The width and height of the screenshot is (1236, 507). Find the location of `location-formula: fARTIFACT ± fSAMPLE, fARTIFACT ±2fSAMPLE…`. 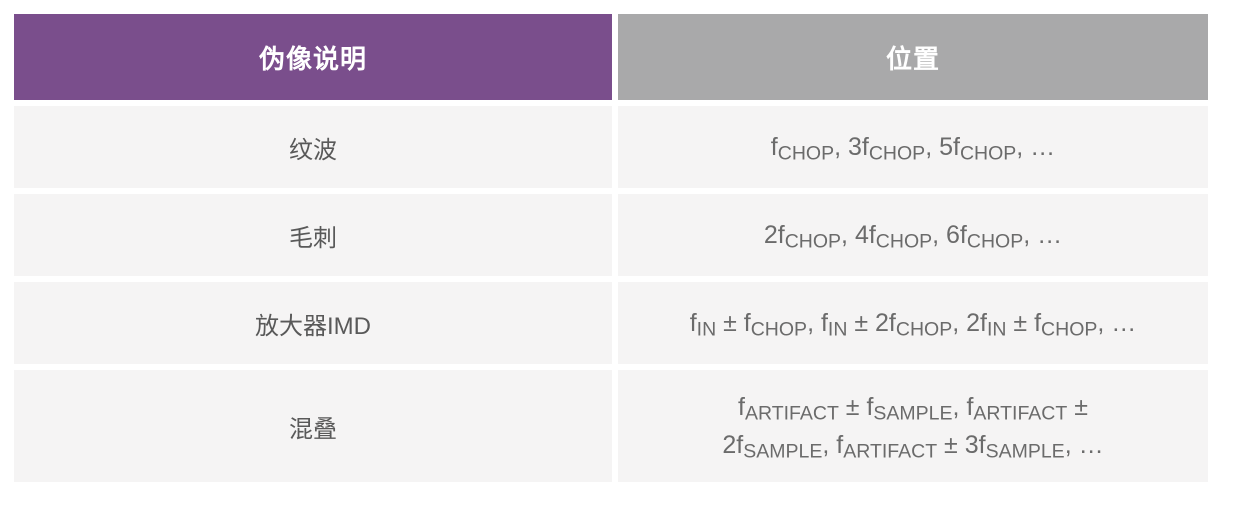

location-formula: fARTIFACT ± fSAMPLE, fARTIFACT ±2fSAMPLE… is located at coordinates (913, 428).